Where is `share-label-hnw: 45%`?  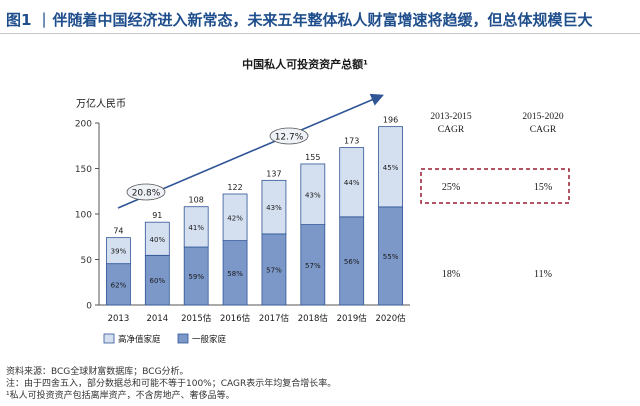
share-label-hnw: 45% is located at coordinates (391, 168).